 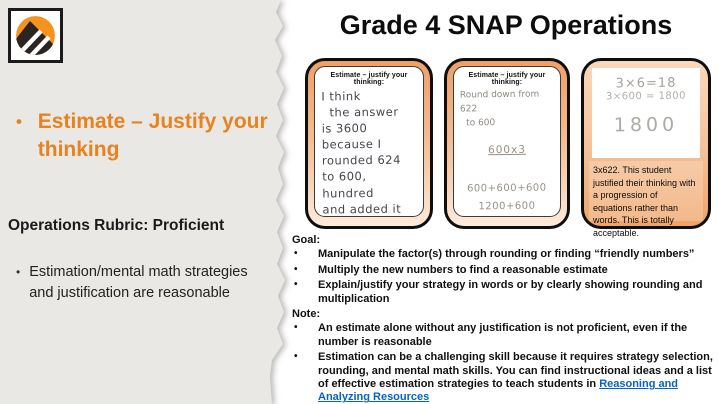 What do you see at coordinates (646, 83) in the screenshot?
I see `handwritten-line: 3×6=18` at bounding box center [646, 83].